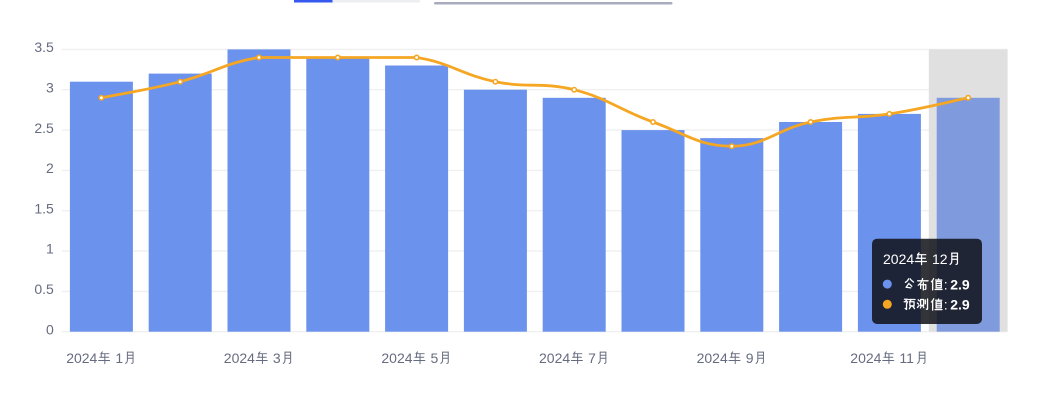 The height and width of the screenshot is (400, 1039). What do you see at coordinates (592, 358) in the screenshot?
I see `svg-text: 7` at bounding box center [592, 358].